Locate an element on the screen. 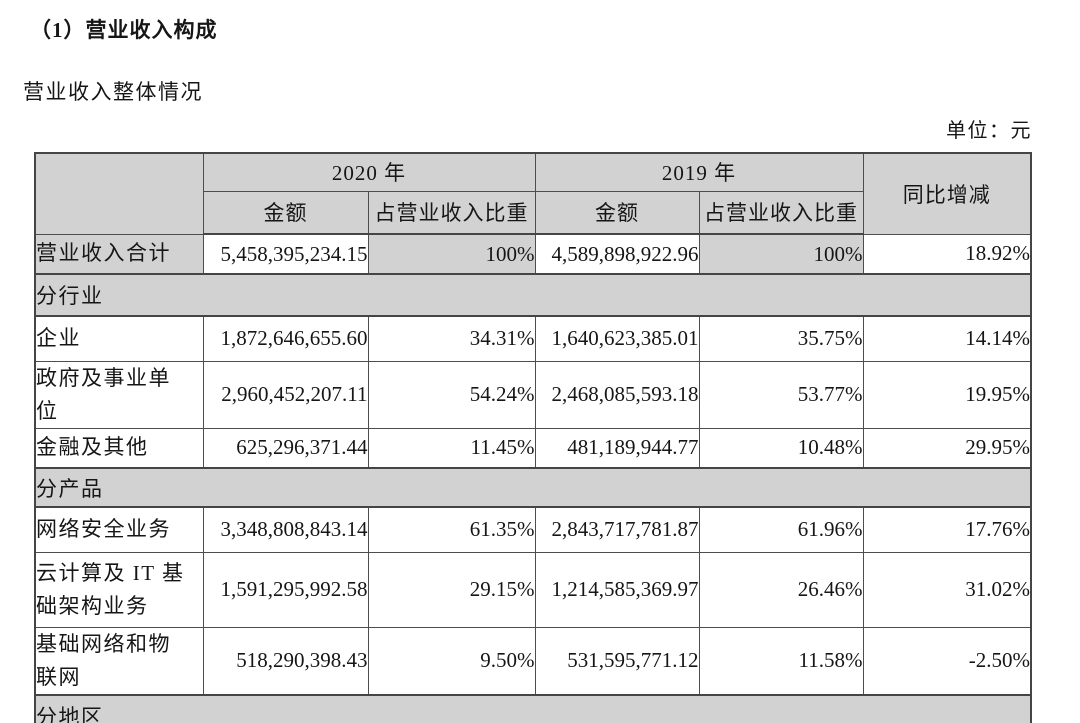 The height and width of the screenshot is (723, 1080). amount-2019-cell: 2,843,717,781.87 is located at coordinates (617, 529).